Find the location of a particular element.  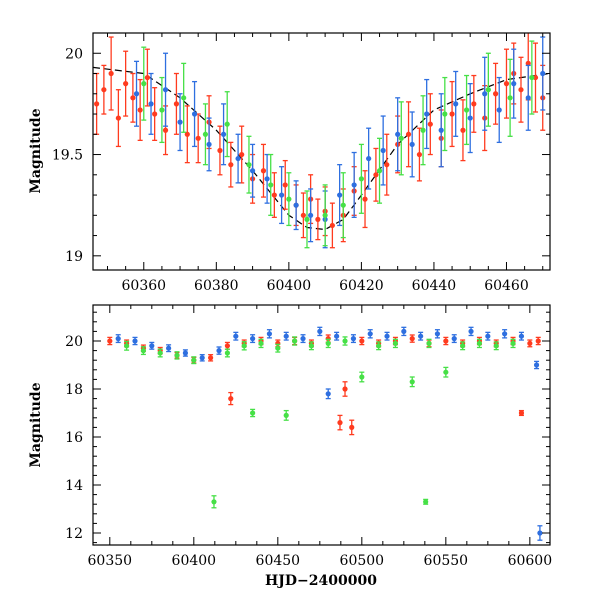

top-y-axis-label: Magnitude is located at coordinates (36, 150).